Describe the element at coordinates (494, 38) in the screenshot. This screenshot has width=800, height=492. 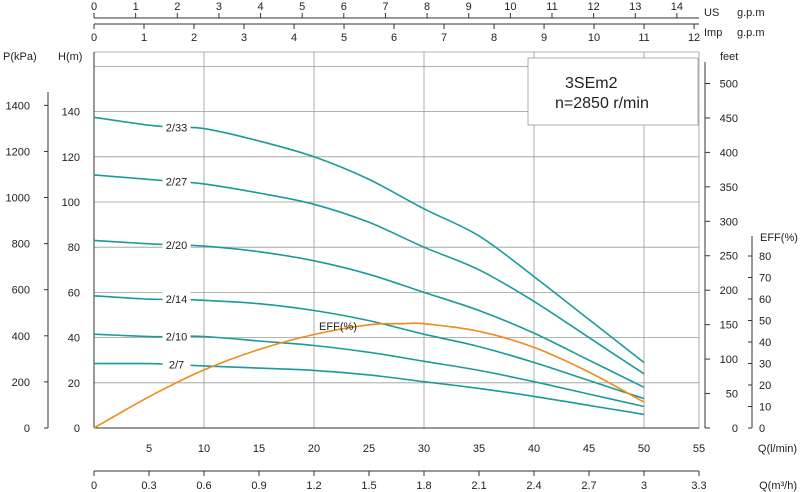
I see `imp-tick-label: 8` at that location.